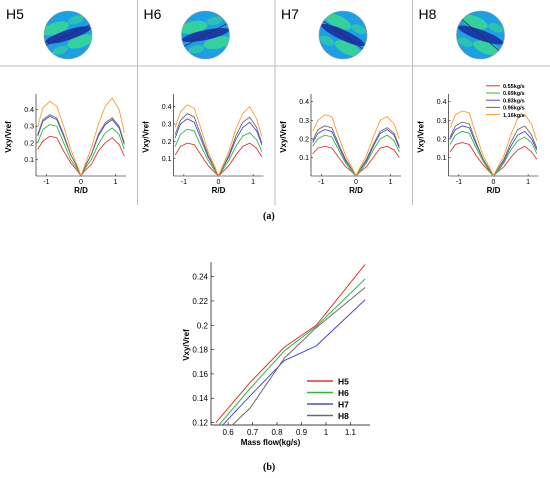 Image resolution: width=550 pixels, height=478 pixels. What do you see at coordinates (343, 393) in the screenshot?
I see `legend-label: H6` at bounding box center [343, 393].